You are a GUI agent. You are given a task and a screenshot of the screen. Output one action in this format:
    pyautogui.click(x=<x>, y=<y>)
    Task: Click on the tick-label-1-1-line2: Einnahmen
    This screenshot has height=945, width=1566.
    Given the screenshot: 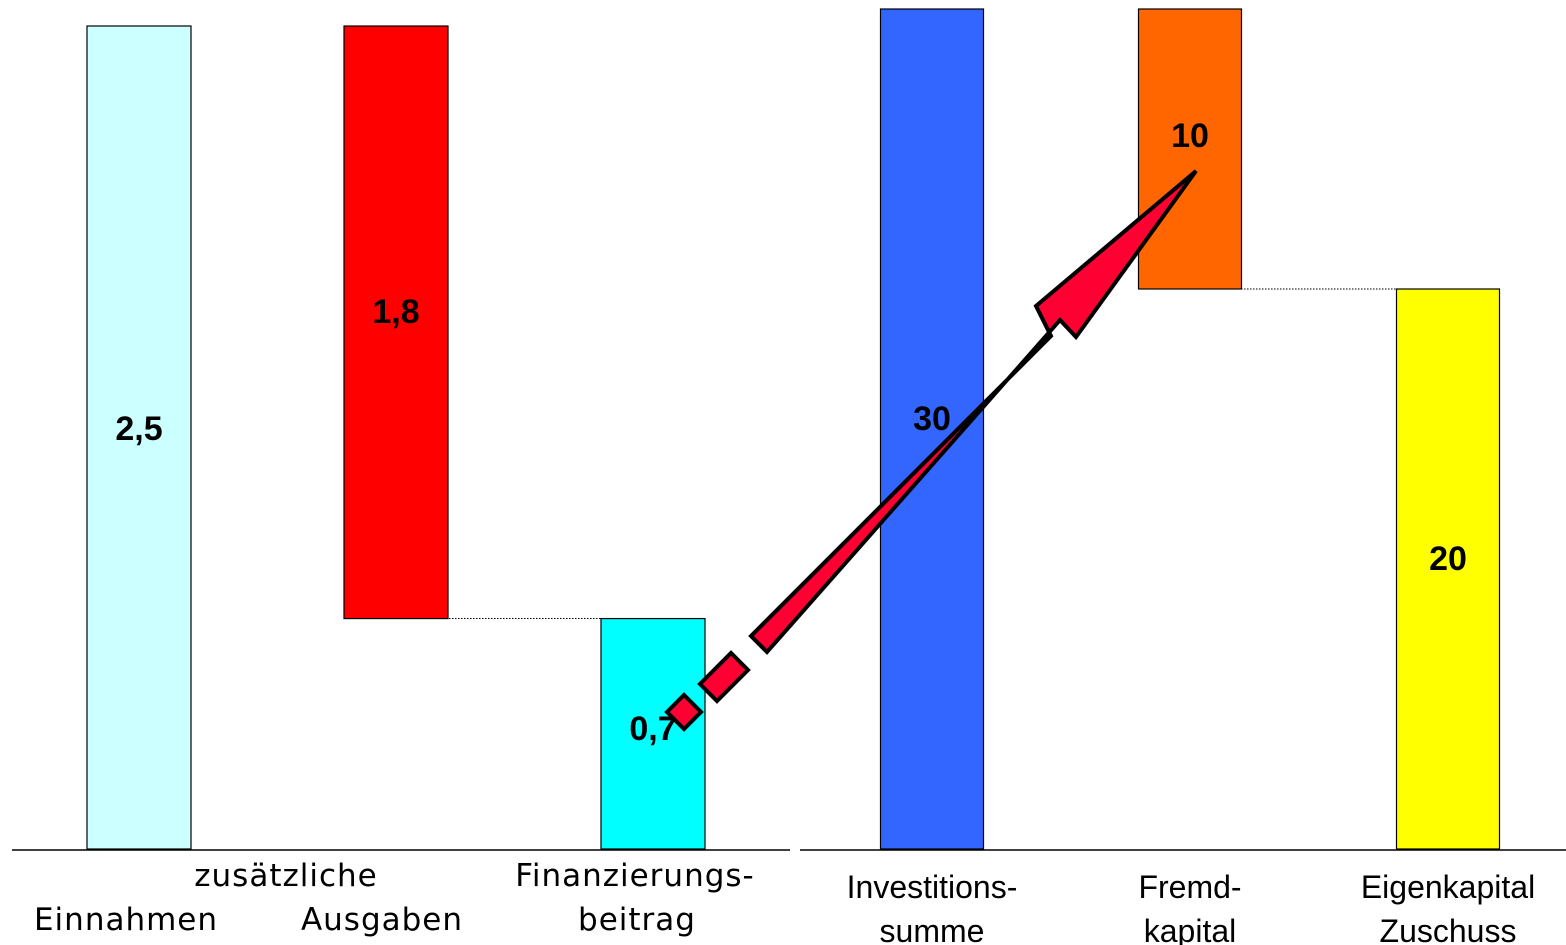 What is the action you would take?
    pyautogui.click(x=126, y=920)
    